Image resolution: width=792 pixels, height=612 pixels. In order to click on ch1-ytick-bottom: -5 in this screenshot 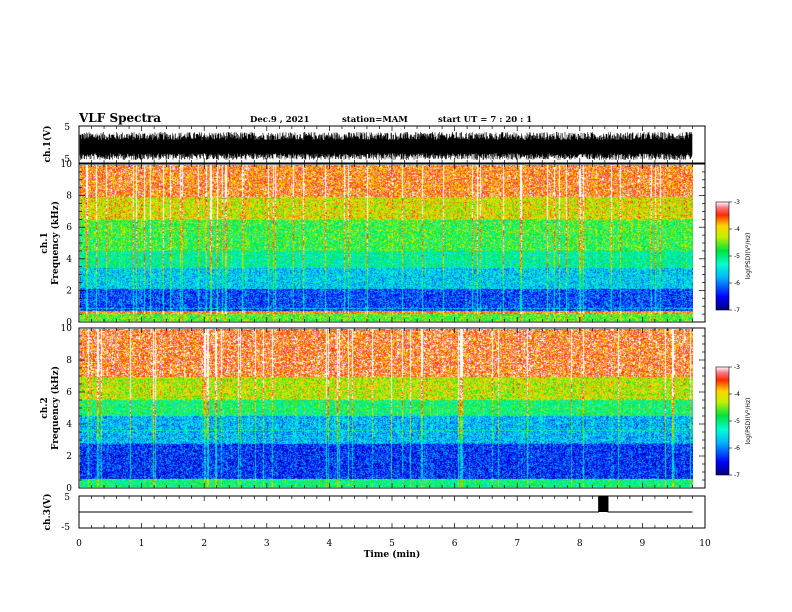, I will do `click(65, 160)`.